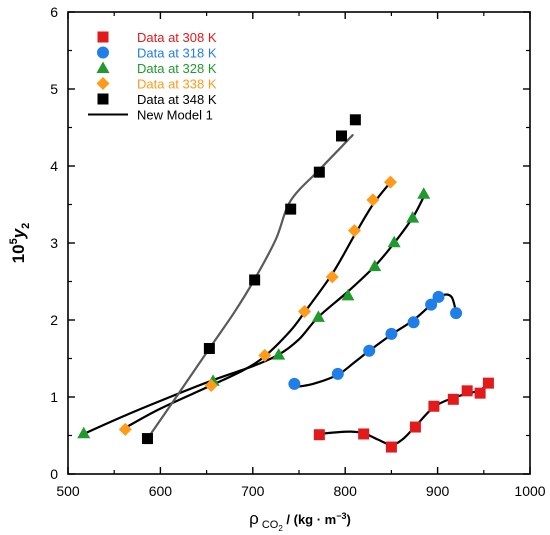 The width and height of the screenshot is (550, 535). I want to click on legend-label-model: New Model 1, so click(175, 115).